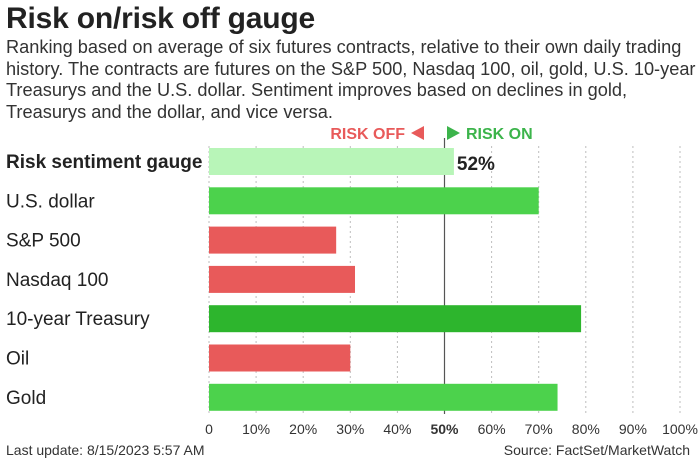 Image resolution: width=700 pixels, height=462 pixels. I want to click on tick-label: 40%, so click(397, 429).